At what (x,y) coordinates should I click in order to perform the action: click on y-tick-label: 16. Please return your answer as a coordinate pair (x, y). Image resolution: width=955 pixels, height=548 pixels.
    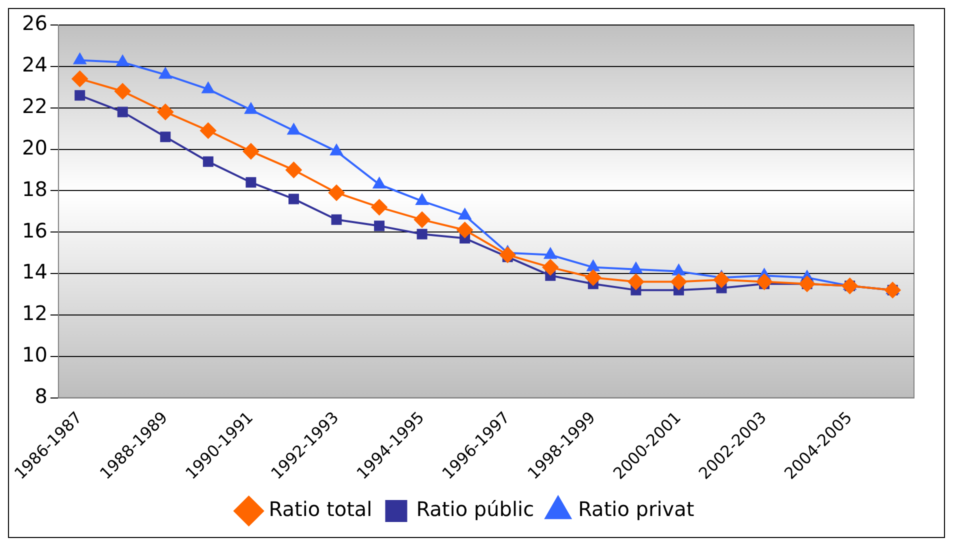
    Looking at the image, I should click on (35, 230).